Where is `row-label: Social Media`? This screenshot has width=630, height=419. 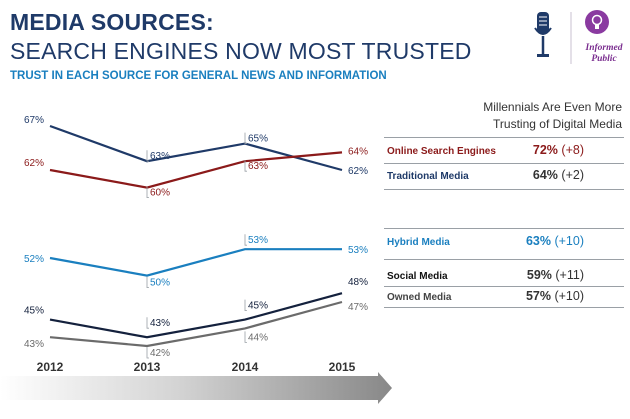
row-label: Social Media is located at coordinates (417, 276).